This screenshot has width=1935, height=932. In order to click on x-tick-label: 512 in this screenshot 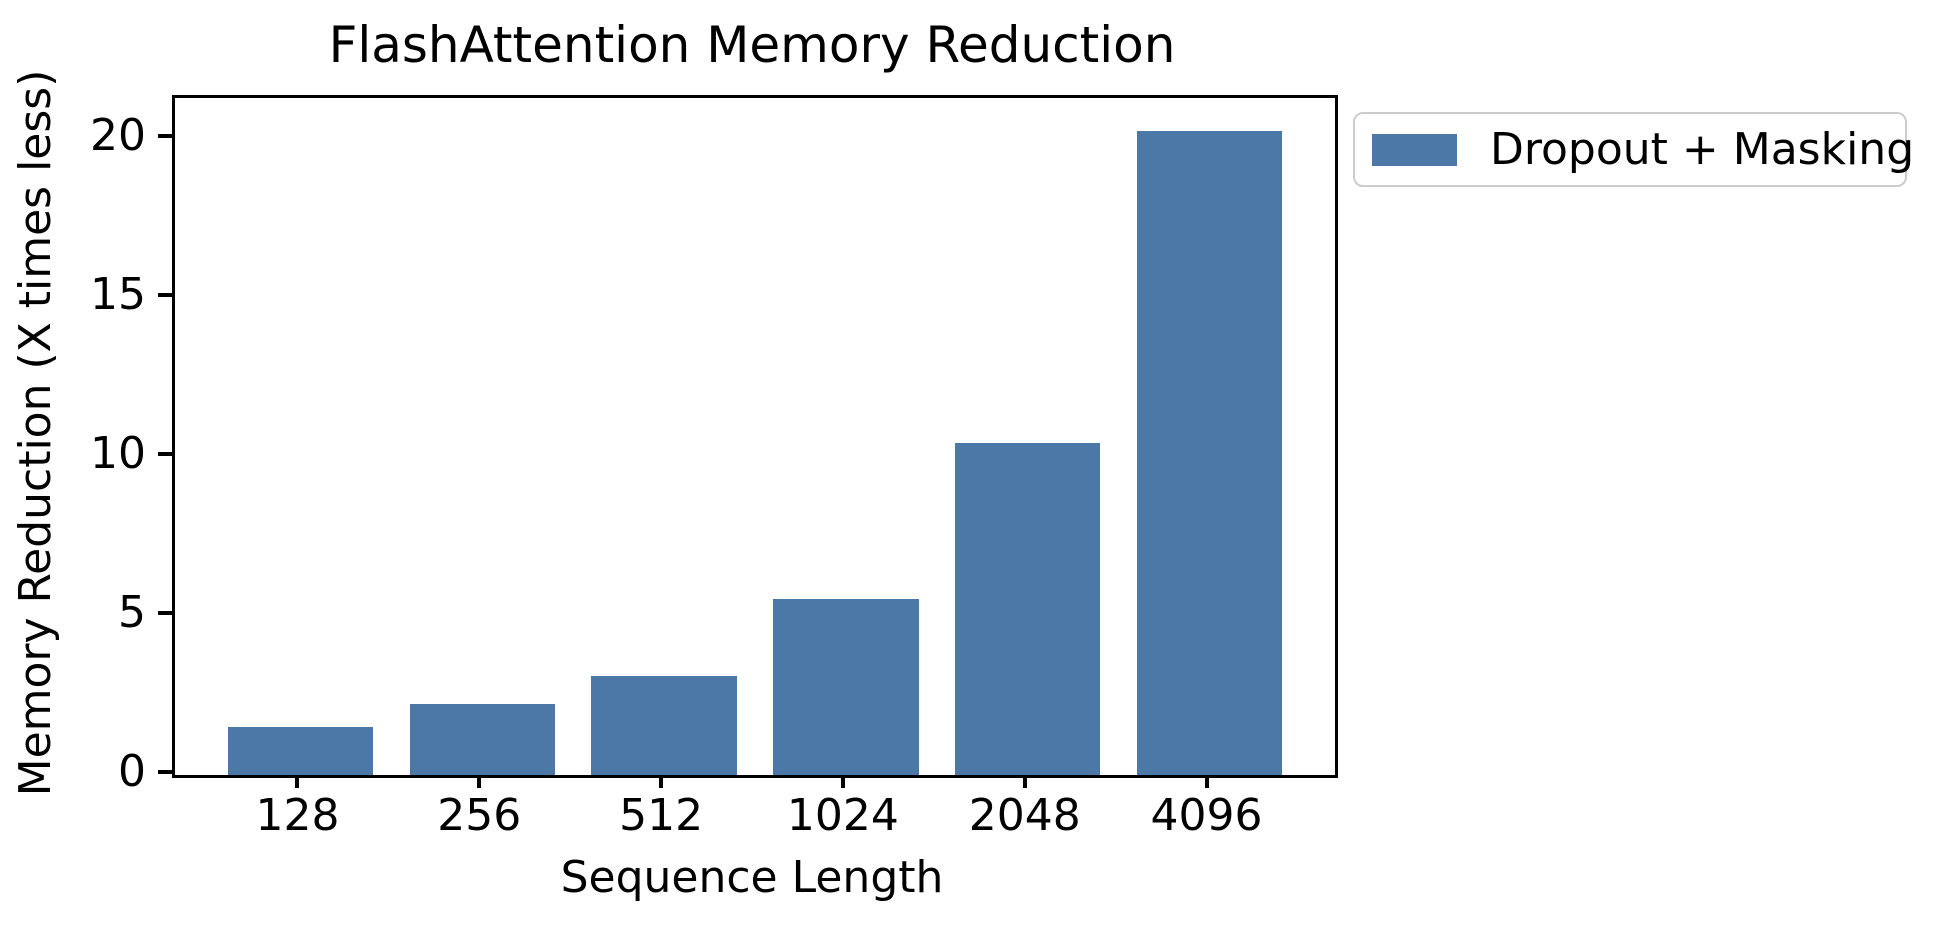, I will do `click(661, 815)`.